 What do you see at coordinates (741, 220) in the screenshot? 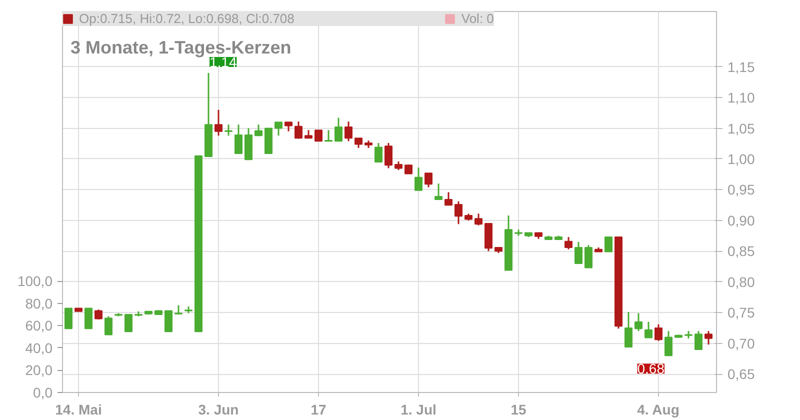
I see `y-tick-label: 0,90` at bounding box center [741, 220].